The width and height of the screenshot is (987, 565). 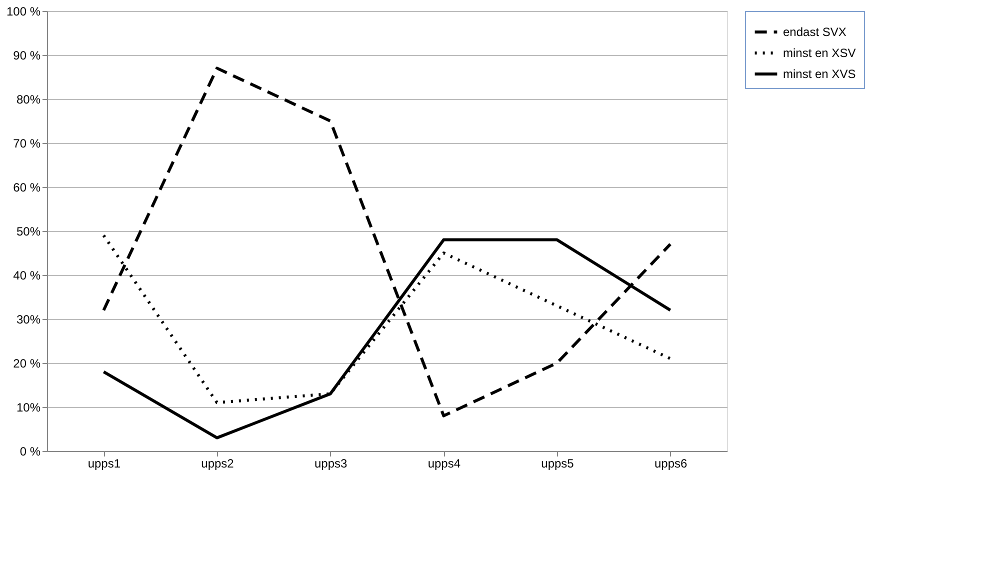 I want to click on legend-label: minst en XVS, so click(x=819, y=74).